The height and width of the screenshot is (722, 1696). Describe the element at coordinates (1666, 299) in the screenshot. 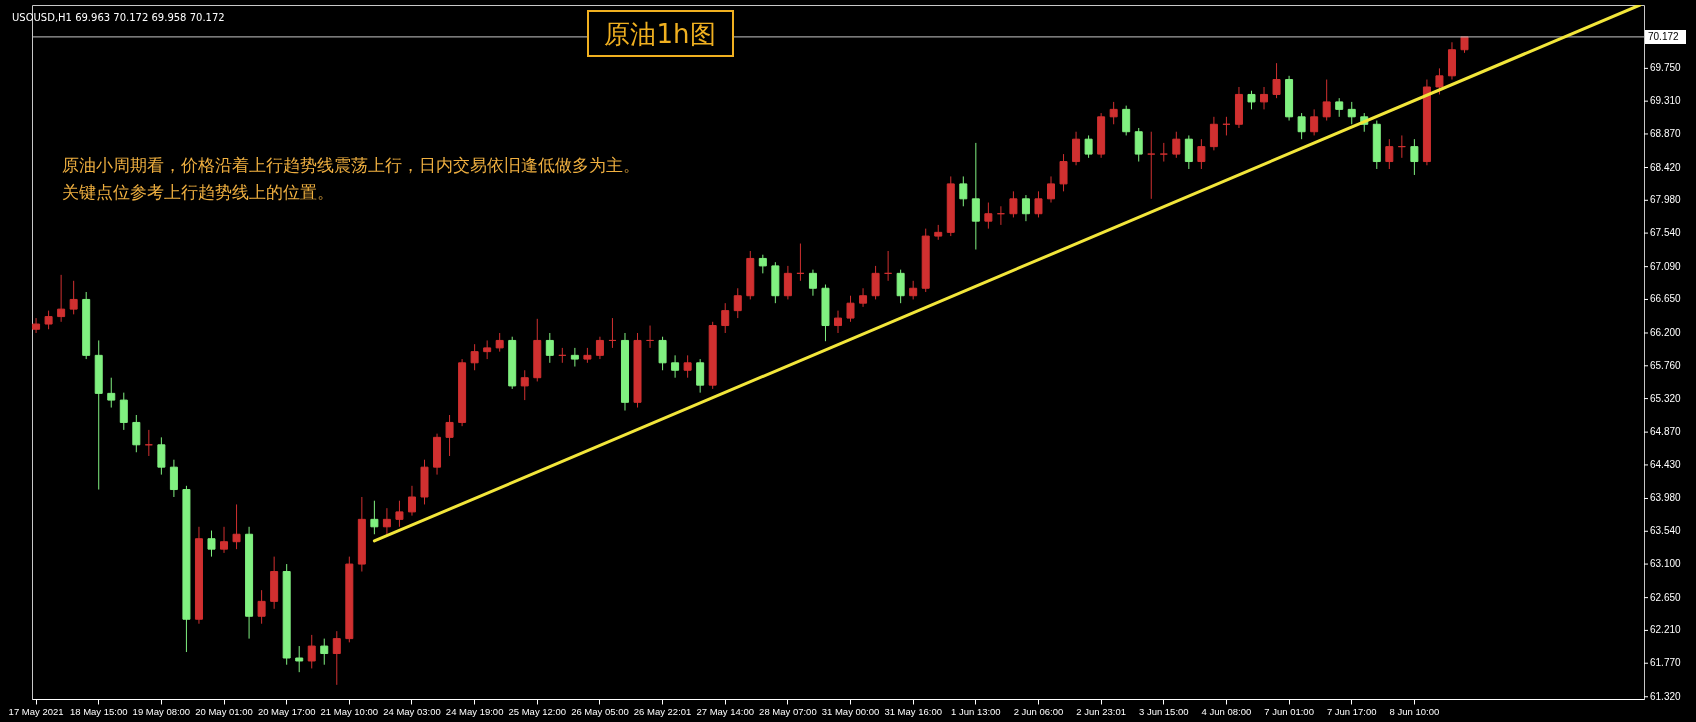

I see `y-tick-label: 66.650` at that location.